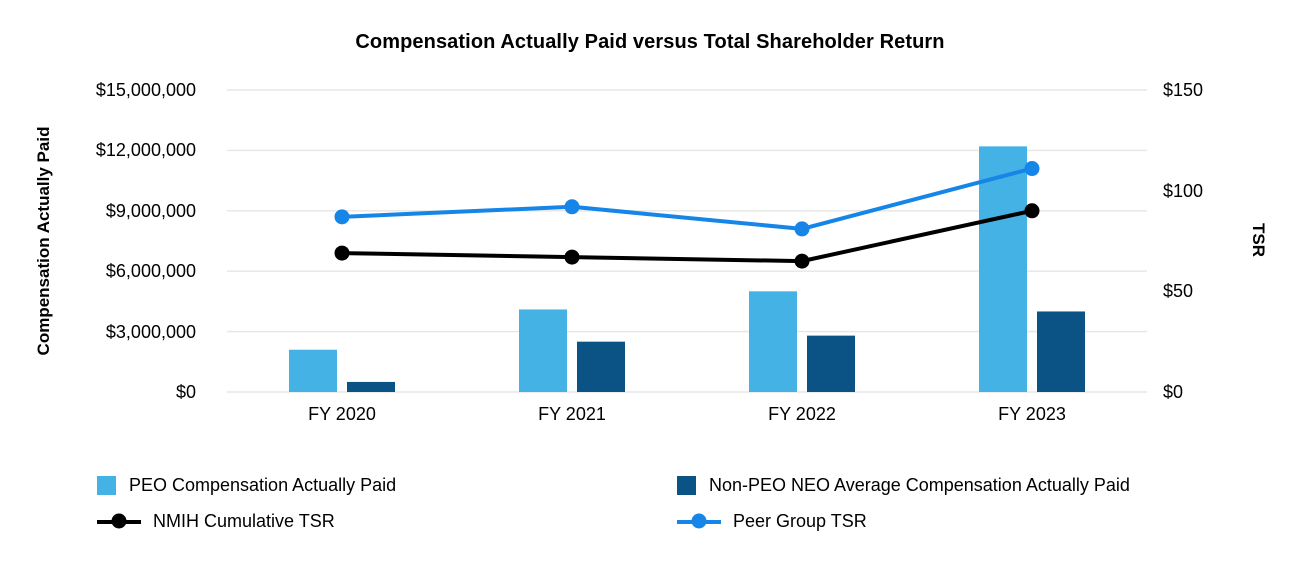  What do you see at coordinates (572, 207) in the screenshot?
I see `peer-group-tsr-point-fy-2021` at bounding box center [572, 207].